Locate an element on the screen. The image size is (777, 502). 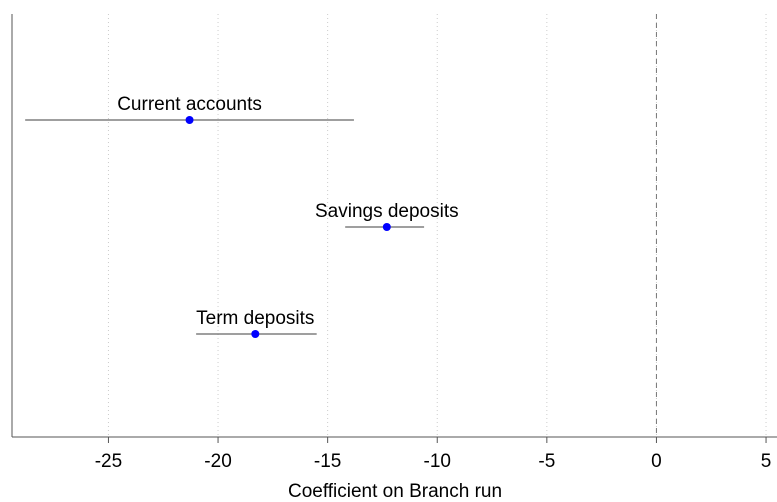
x-axis-label: Coefficient on Branch run is located at coordinates (395, 491).